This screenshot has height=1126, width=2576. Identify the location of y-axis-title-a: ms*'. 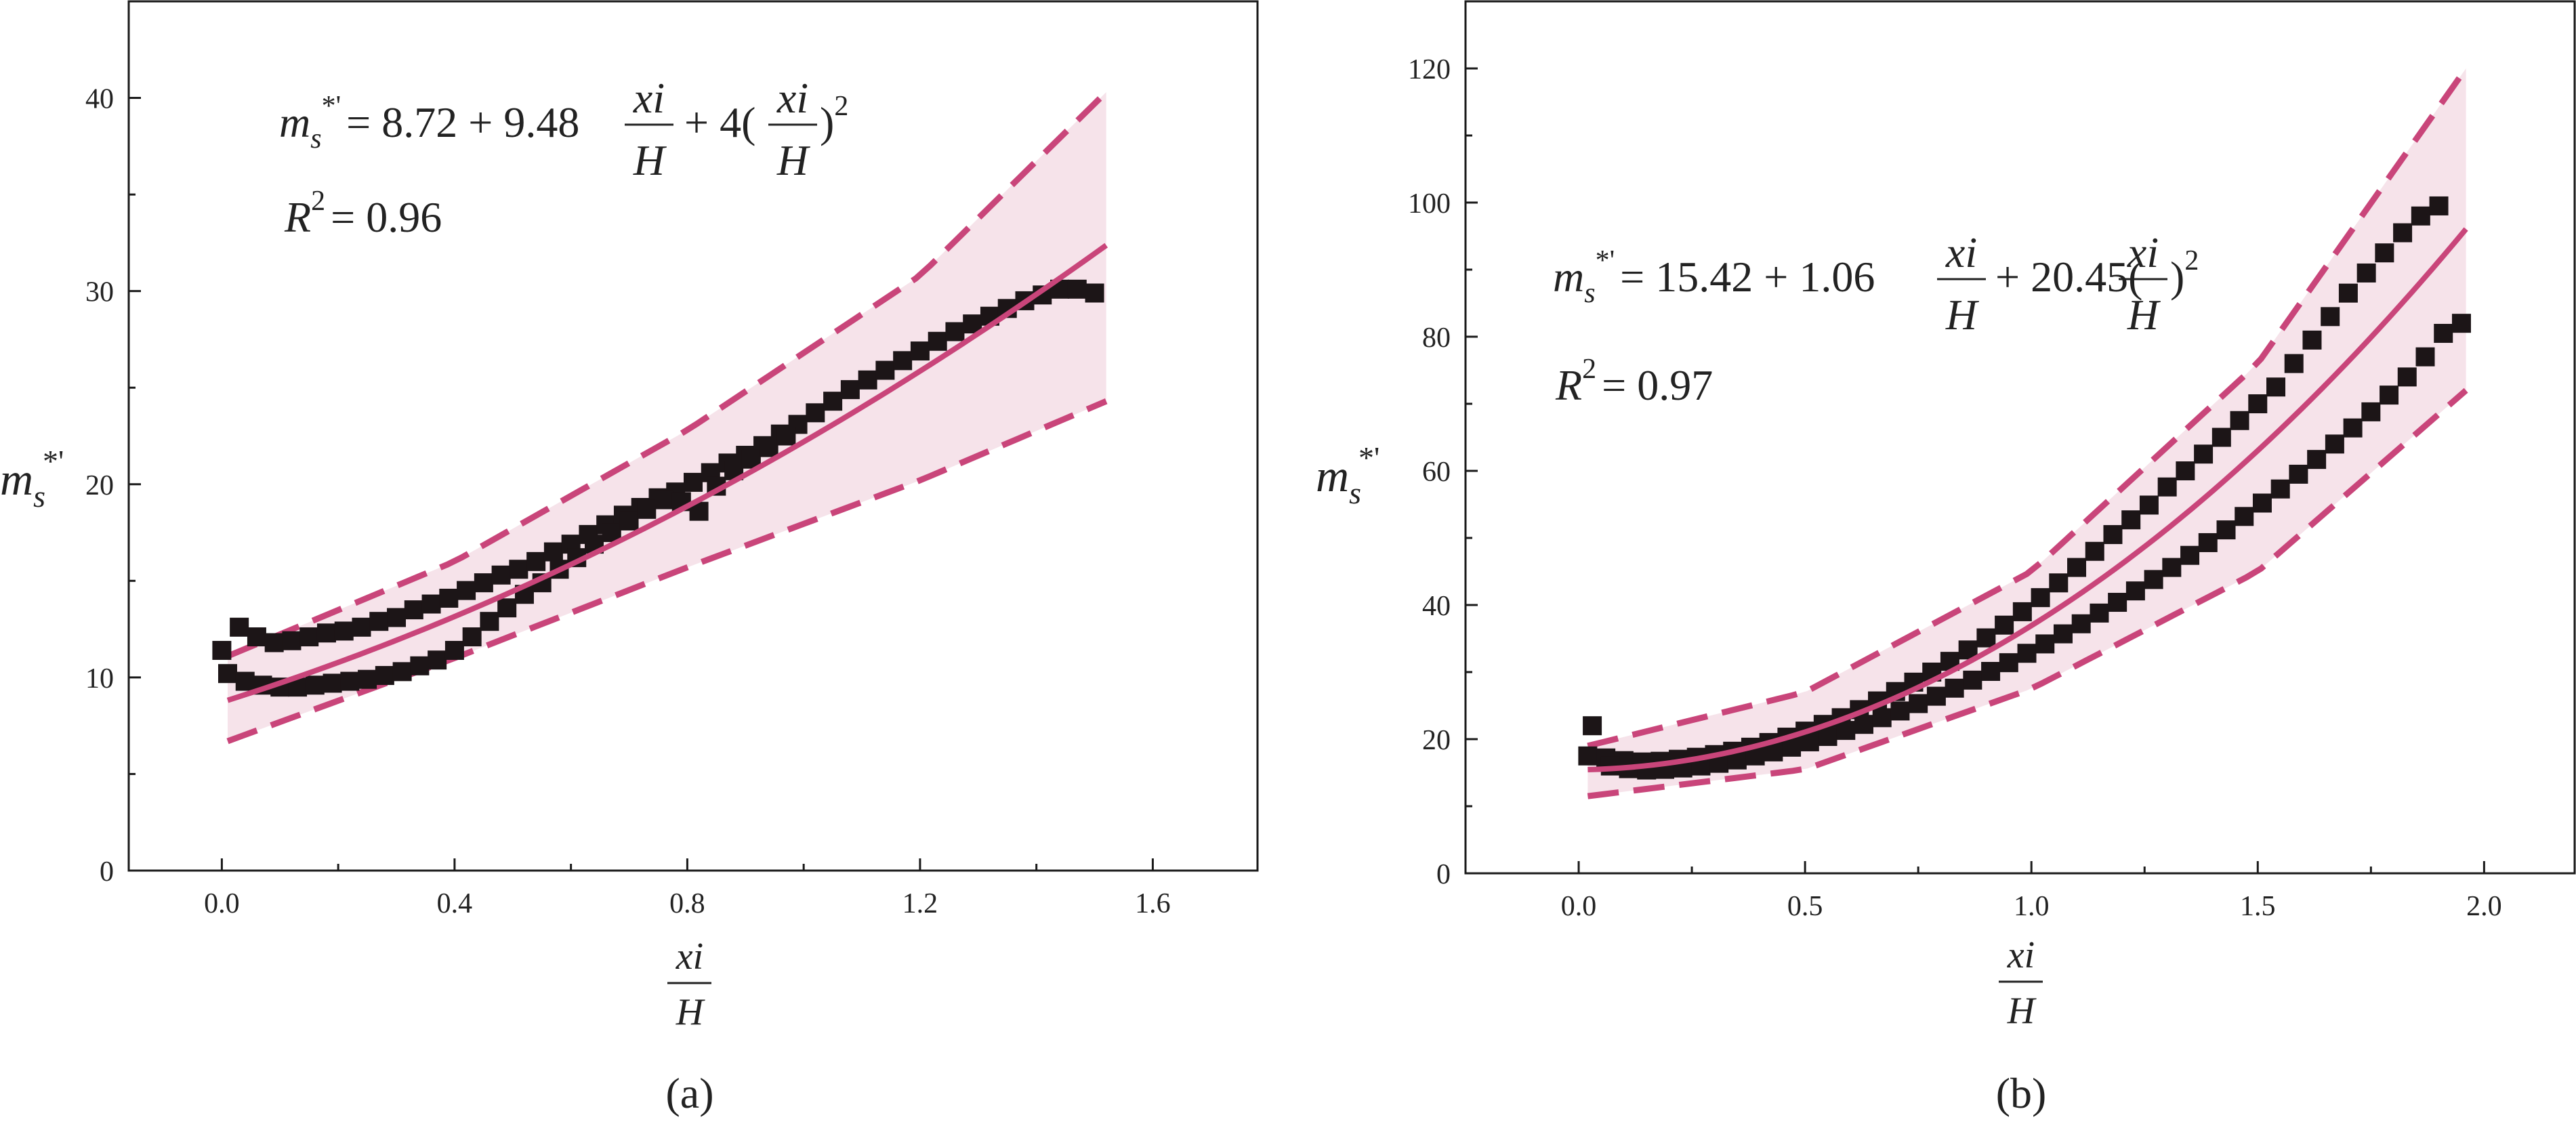
(32, 479).